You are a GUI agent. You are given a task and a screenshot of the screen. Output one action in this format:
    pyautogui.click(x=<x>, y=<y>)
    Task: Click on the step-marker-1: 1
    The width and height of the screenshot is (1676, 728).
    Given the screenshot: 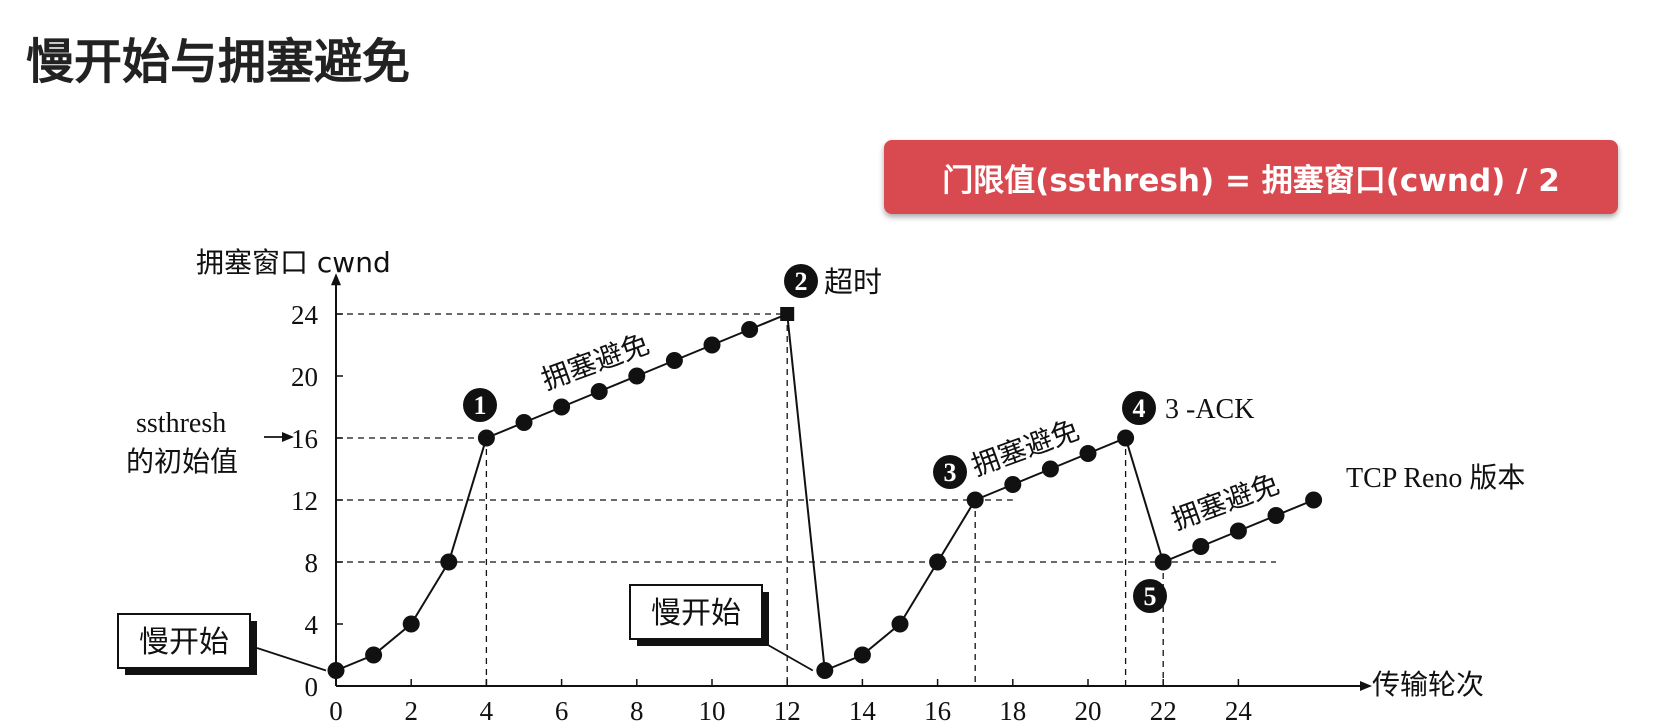 What is the action you would take?
    pyautogui.click(x=480, y=405)
    